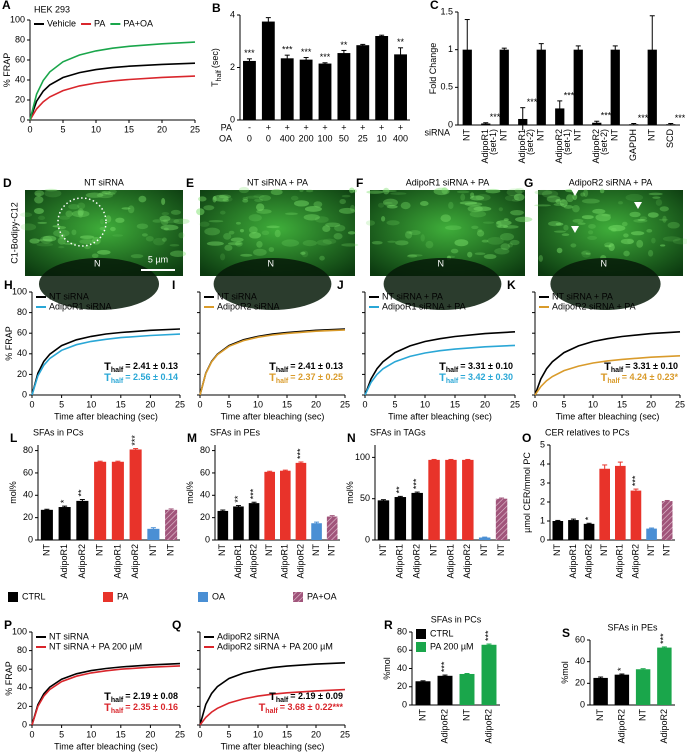 This screenshot has height=754, width=687. Describe the element at coordinates (216, 8) in the screenshot. I see `panel-letter: B` at that location.